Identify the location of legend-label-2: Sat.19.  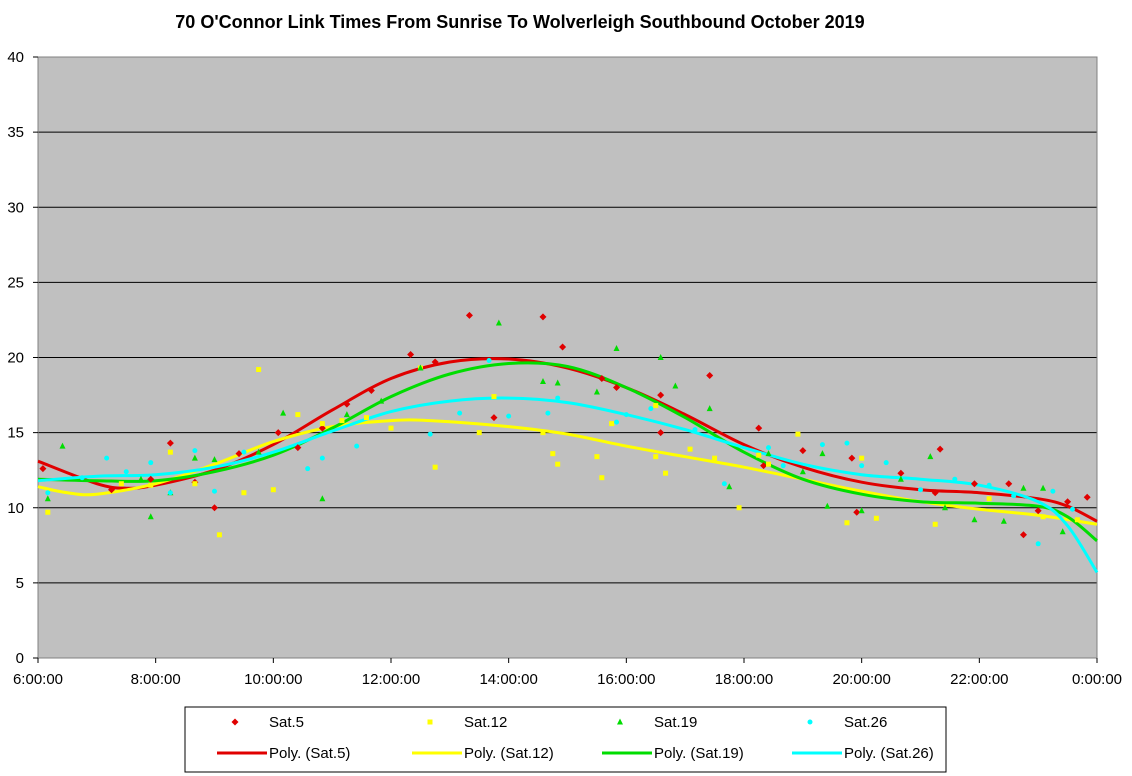
(675, 722).